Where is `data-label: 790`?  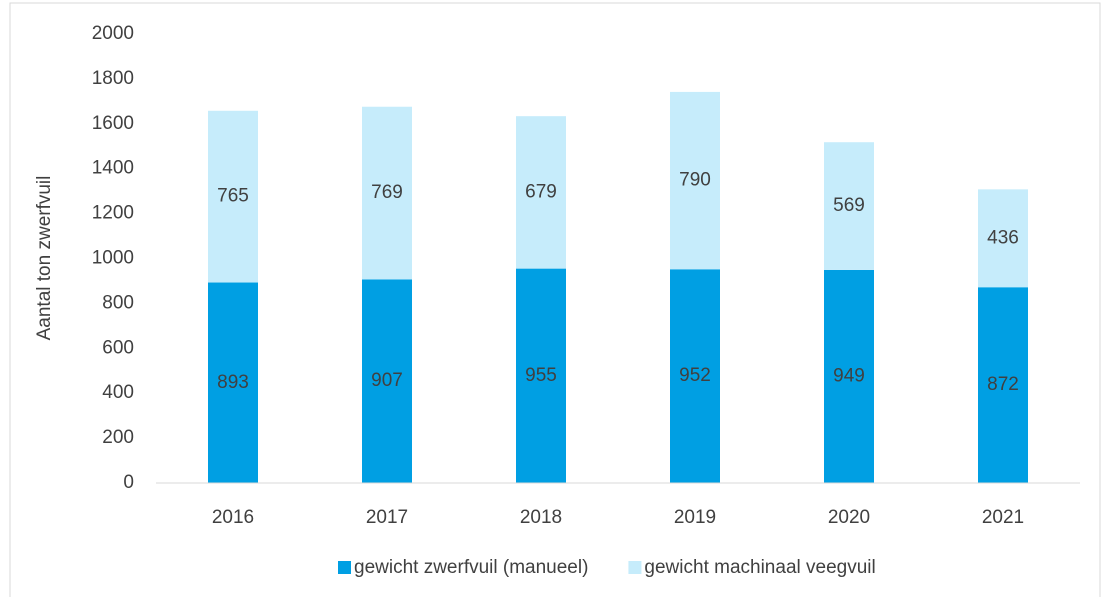 data-label: 790 is located at coordinates (695, 180).